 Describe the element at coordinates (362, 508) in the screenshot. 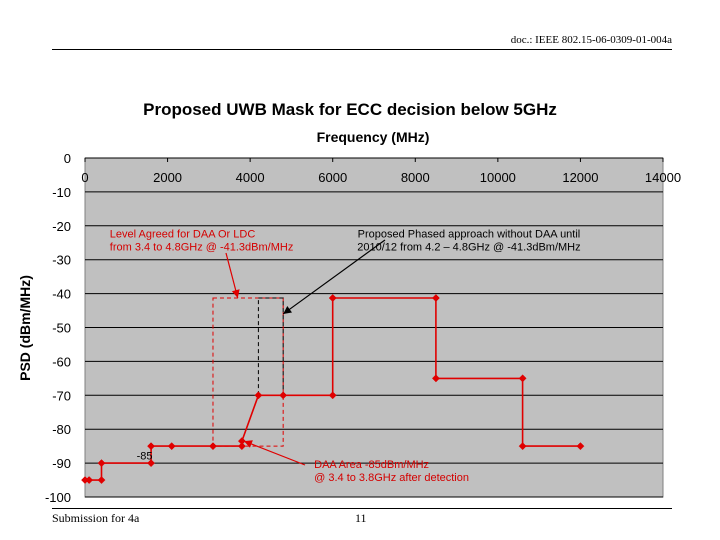

I see `footer-divider` at that location.